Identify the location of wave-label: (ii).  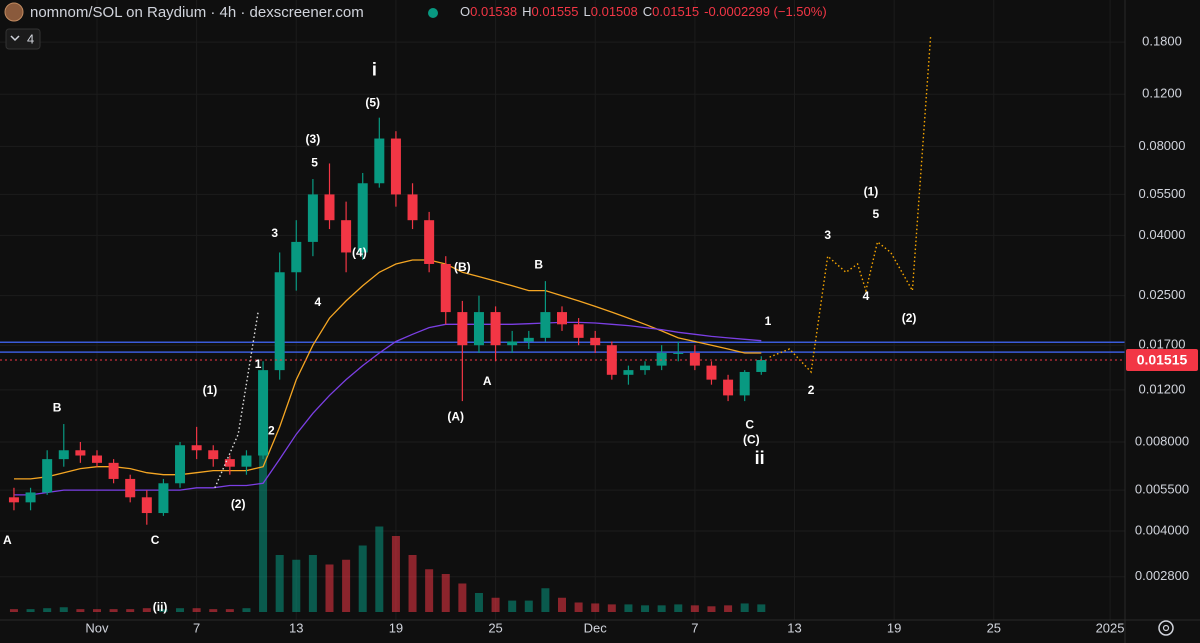
(160, 607).